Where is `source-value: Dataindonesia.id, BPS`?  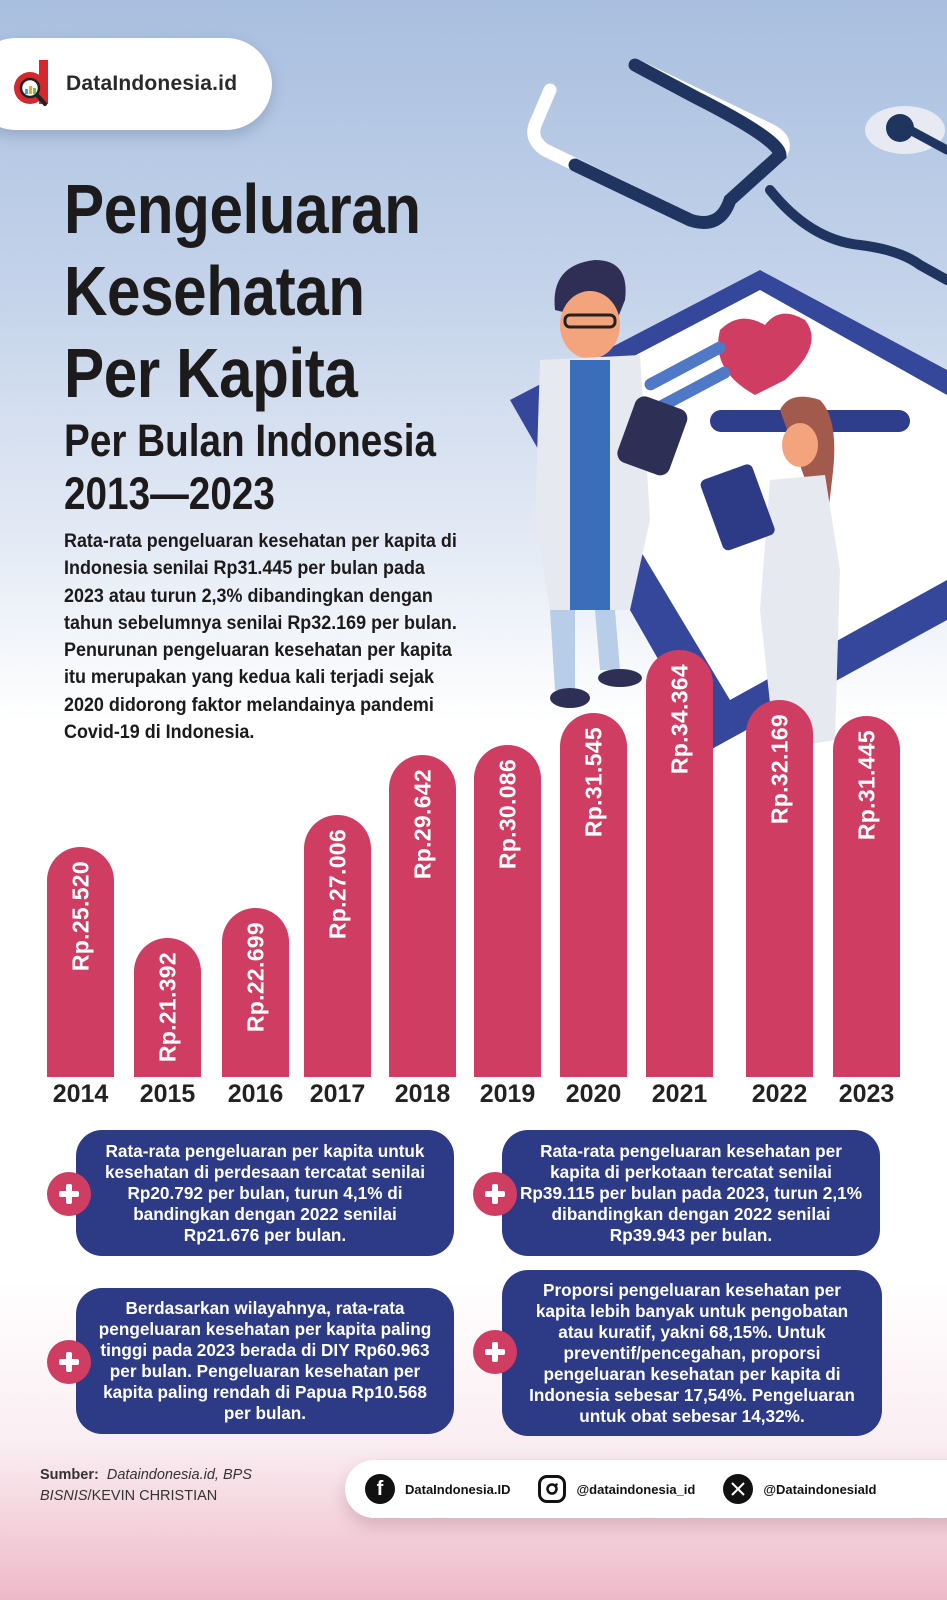
source-value: Dataindonesia.id, BPS is located at coordinates (179, 1475).